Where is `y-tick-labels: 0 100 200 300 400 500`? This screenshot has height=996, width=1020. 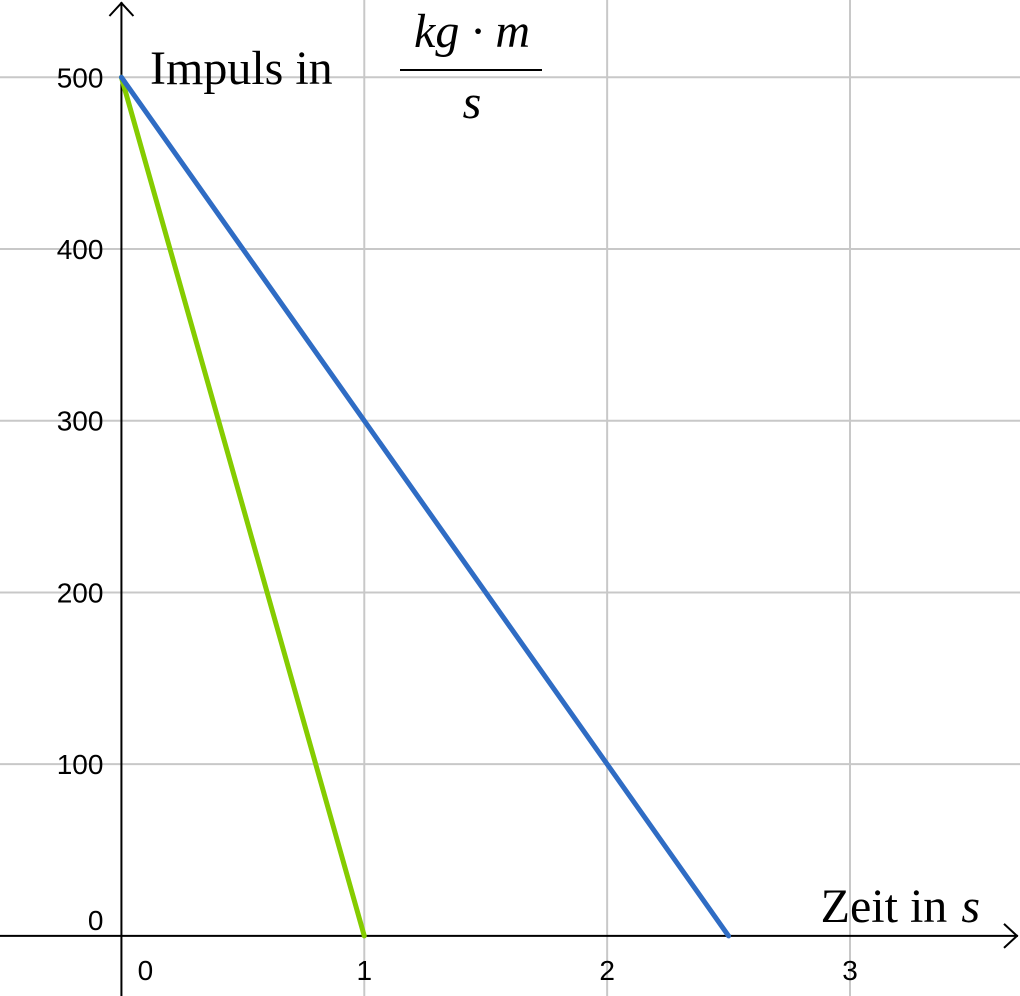 y-tick-labels: 0 100 200 300 400 500 is located at coordinates (80, 499).